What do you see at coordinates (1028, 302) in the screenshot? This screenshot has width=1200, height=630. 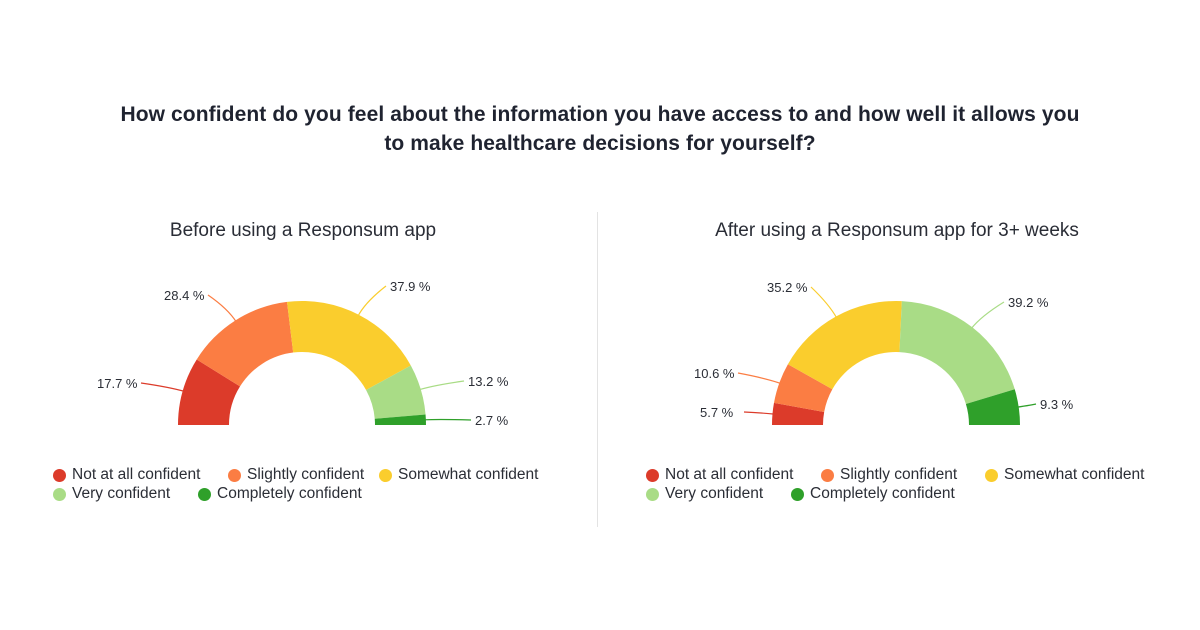 I see `data-label: 39.2 %` at bounding box center [1028, 302].